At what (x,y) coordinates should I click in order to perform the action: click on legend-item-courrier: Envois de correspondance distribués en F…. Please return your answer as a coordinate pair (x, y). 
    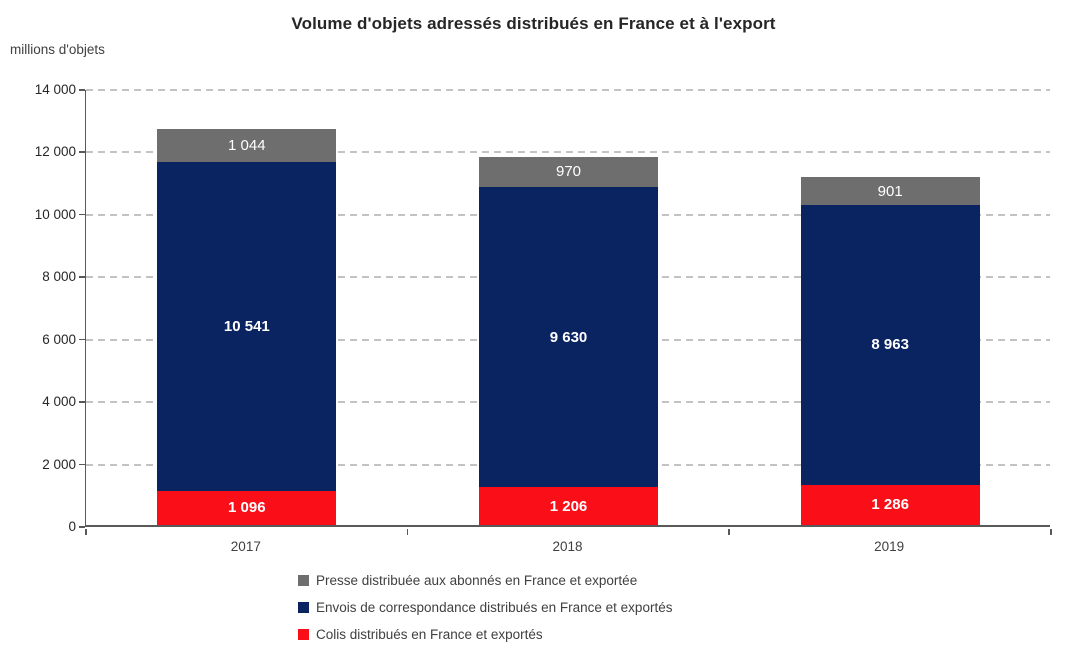
    Looking at the image, I should click on (485, 607).